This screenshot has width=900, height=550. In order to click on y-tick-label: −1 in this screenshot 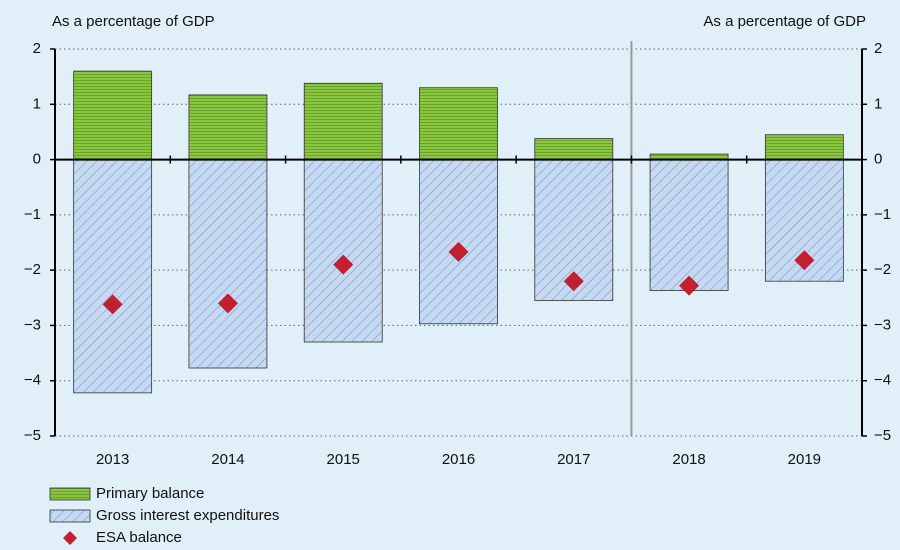, I will do `click(32, 214)`.